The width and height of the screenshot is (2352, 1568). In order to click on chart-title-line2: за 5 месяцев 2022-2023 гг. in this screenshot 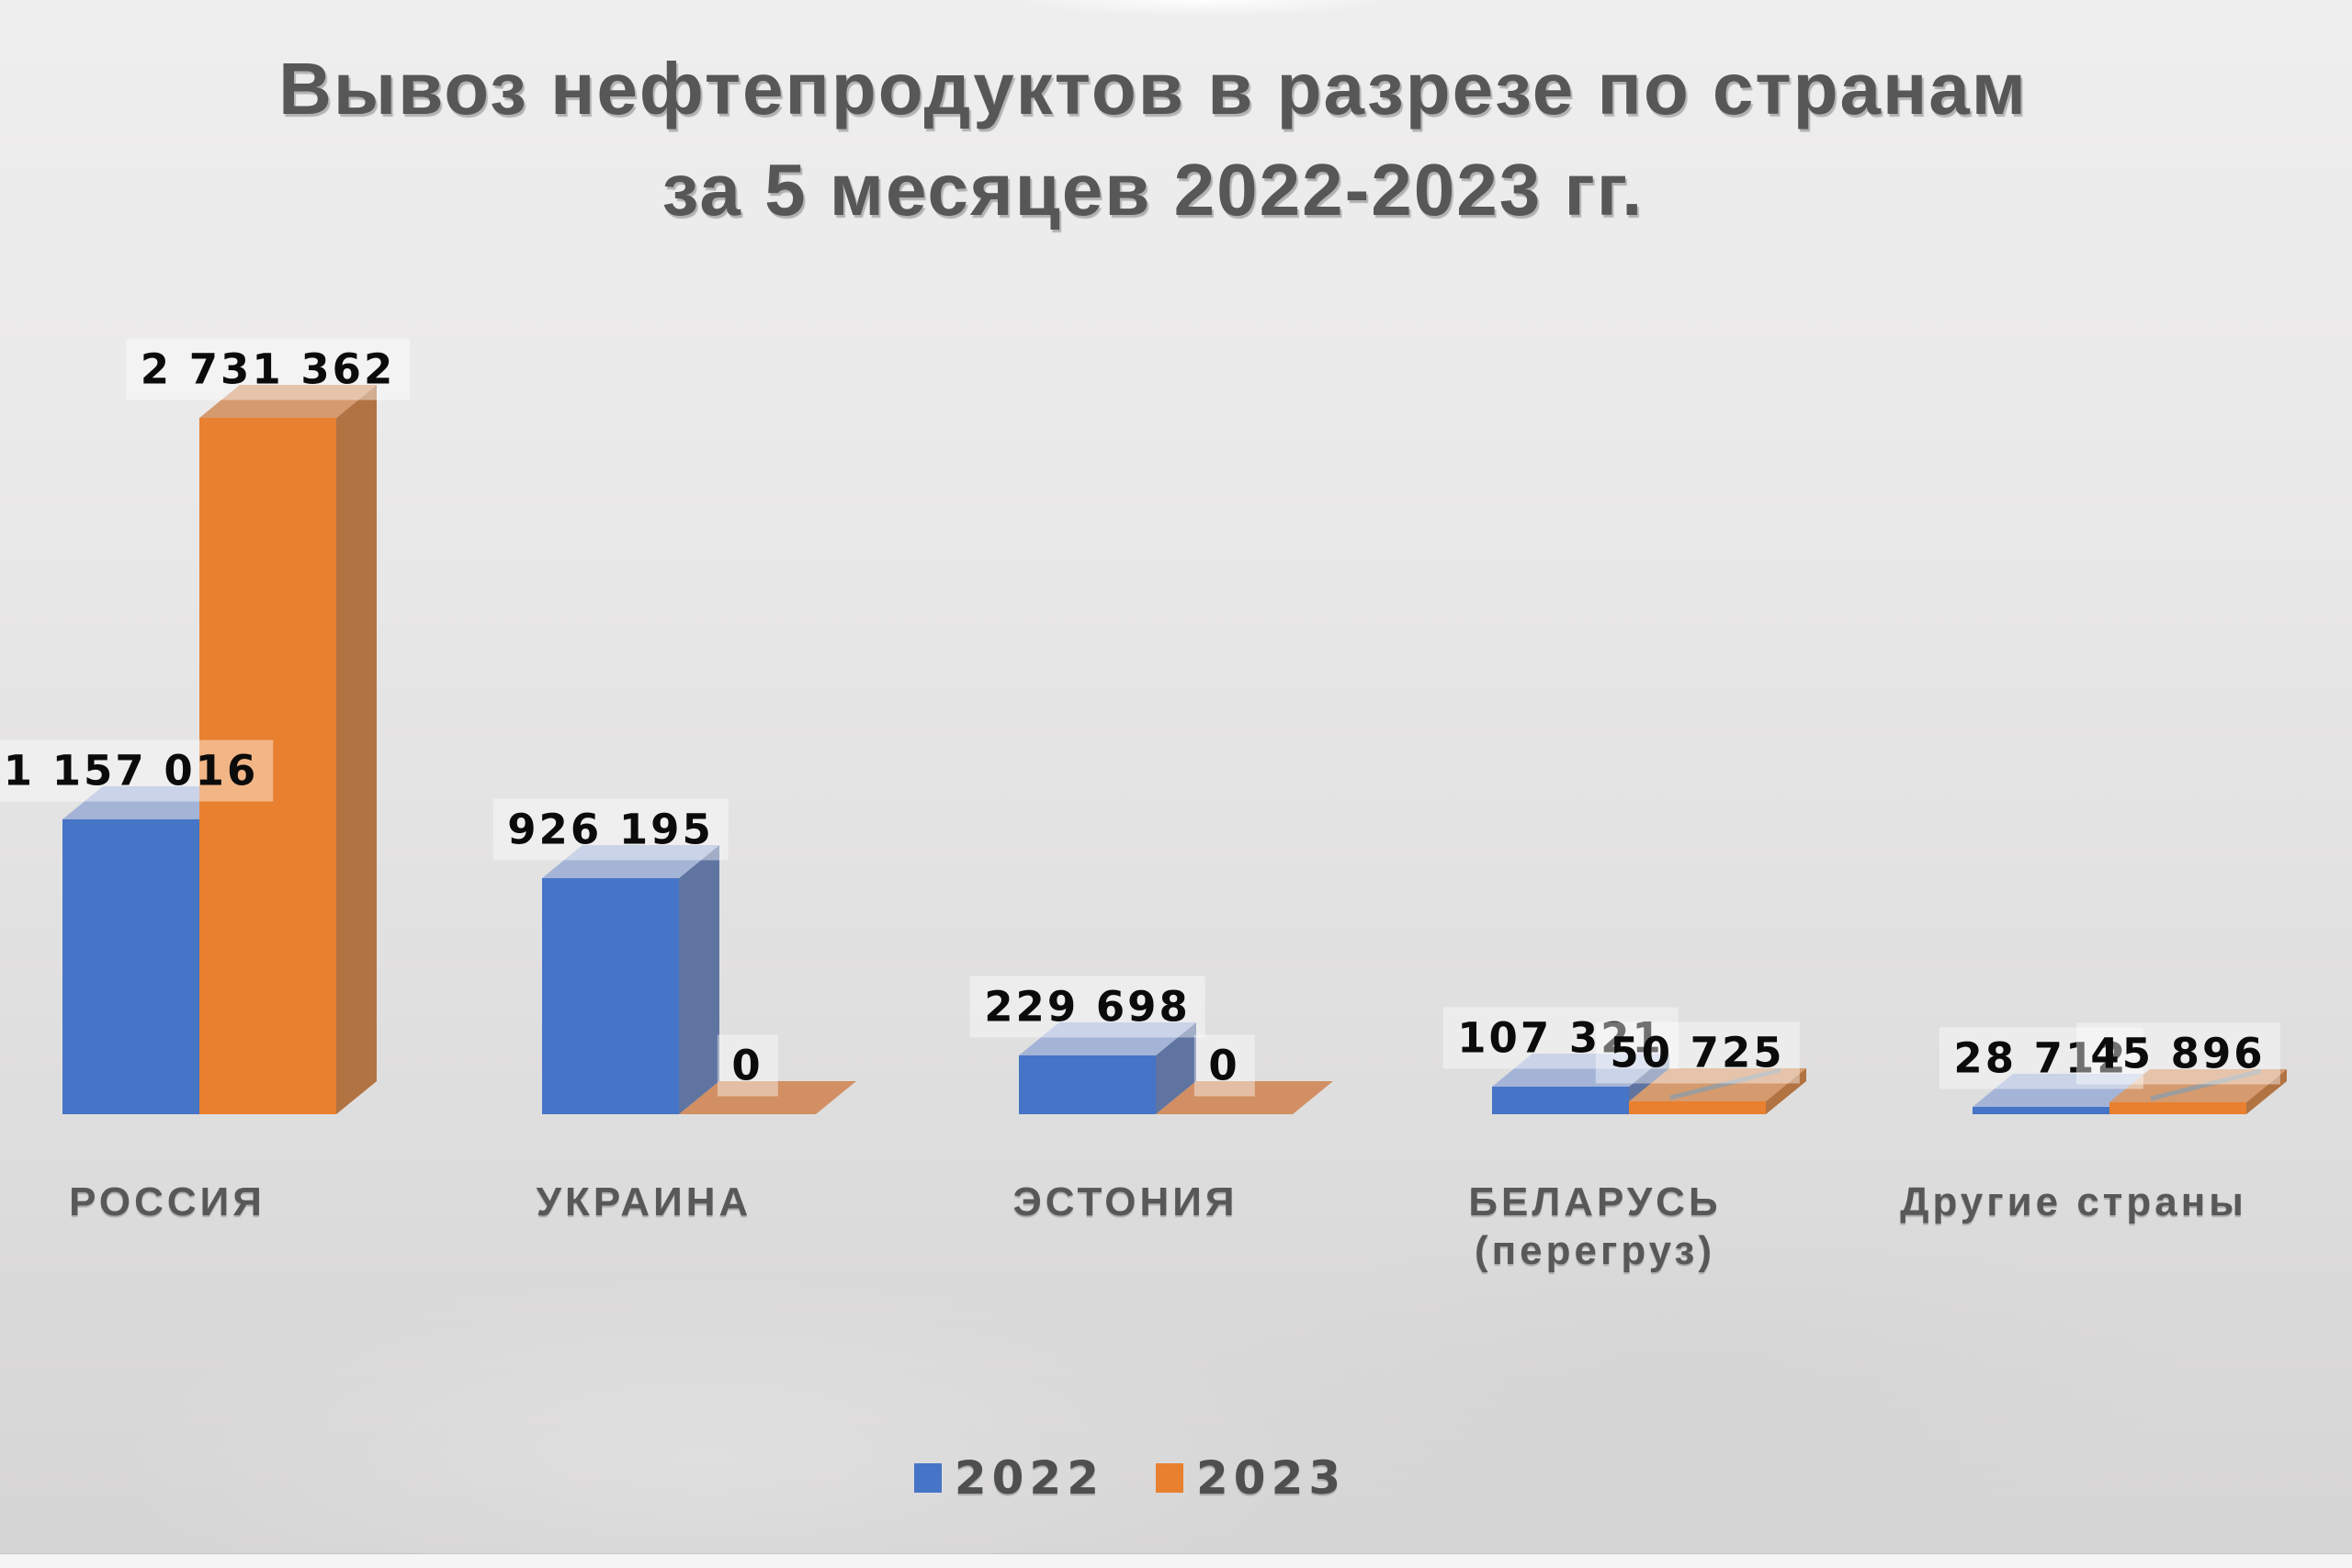, I will do `click(1153, 190)`.